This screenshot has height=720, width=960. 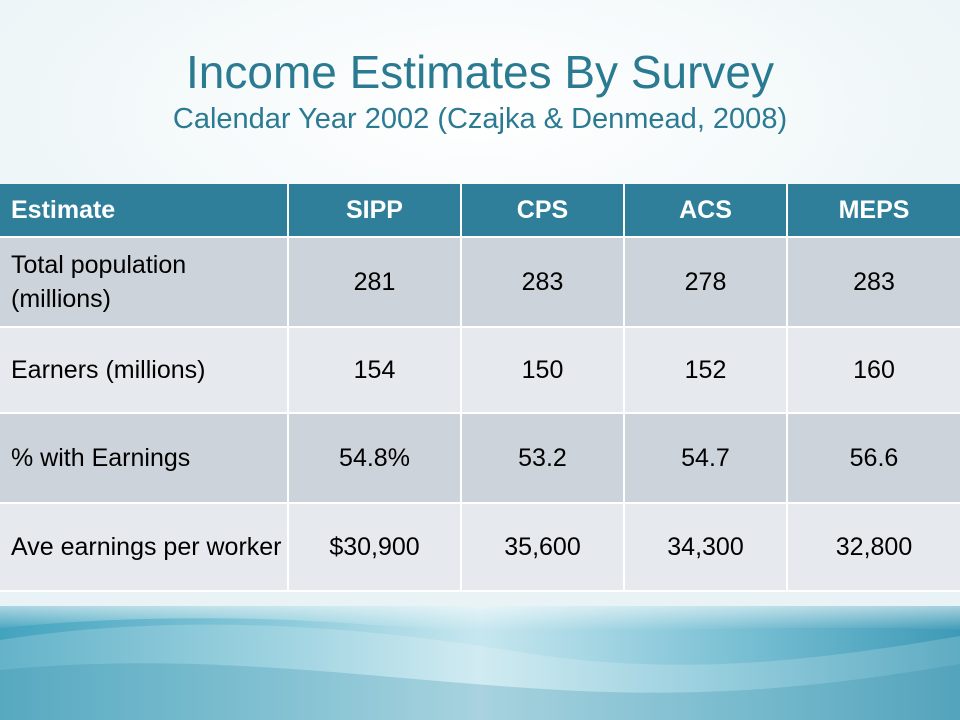 I want to click on column-header-estimate: Estimate, so click(x=144, y=211).